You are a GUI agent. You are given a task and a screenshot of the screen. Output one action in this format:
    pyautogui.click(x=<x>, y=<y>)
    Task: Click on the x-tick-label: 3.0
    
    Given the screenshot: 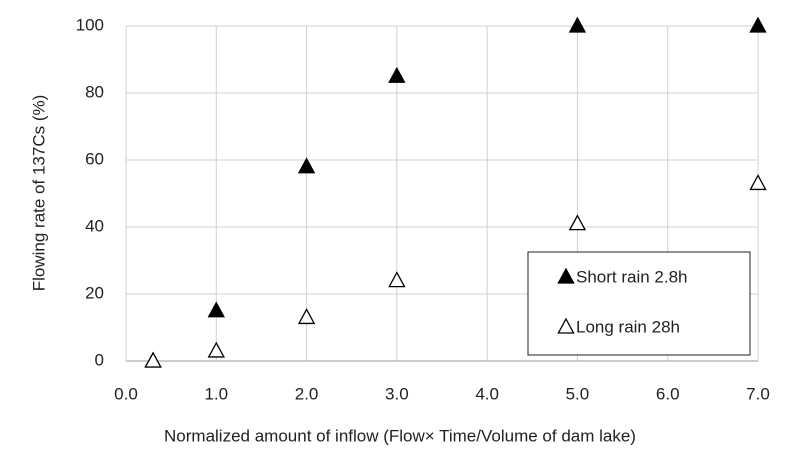 What is the action you would take?
    pyautogui.click(x=397, y=393)
    